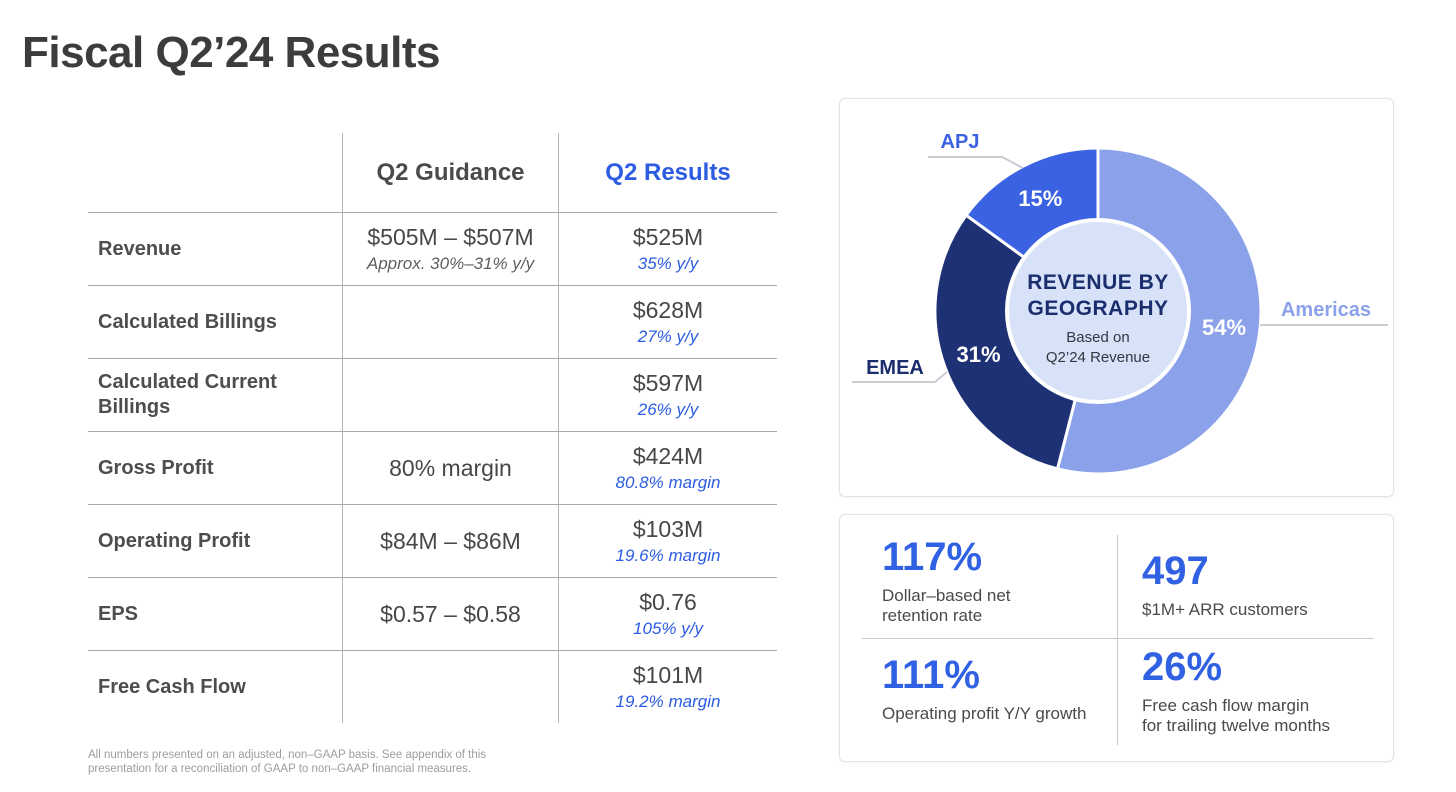 This screenshot has height=792, width=1456. What do you see at coordinates (215, 321) in the screenshot?
I see `row-label: Calculated Billings` at bounding box center [215, 321].